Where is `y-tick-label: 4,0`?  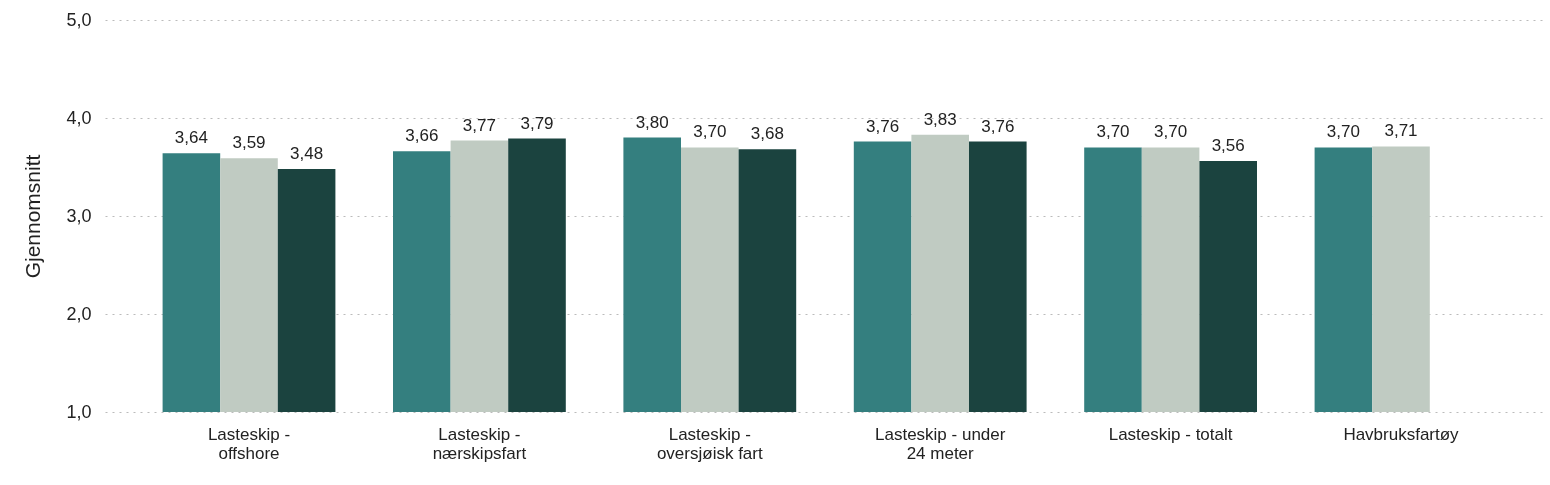 y-tick-label: 4,0 is located at coordinates (79, 117).